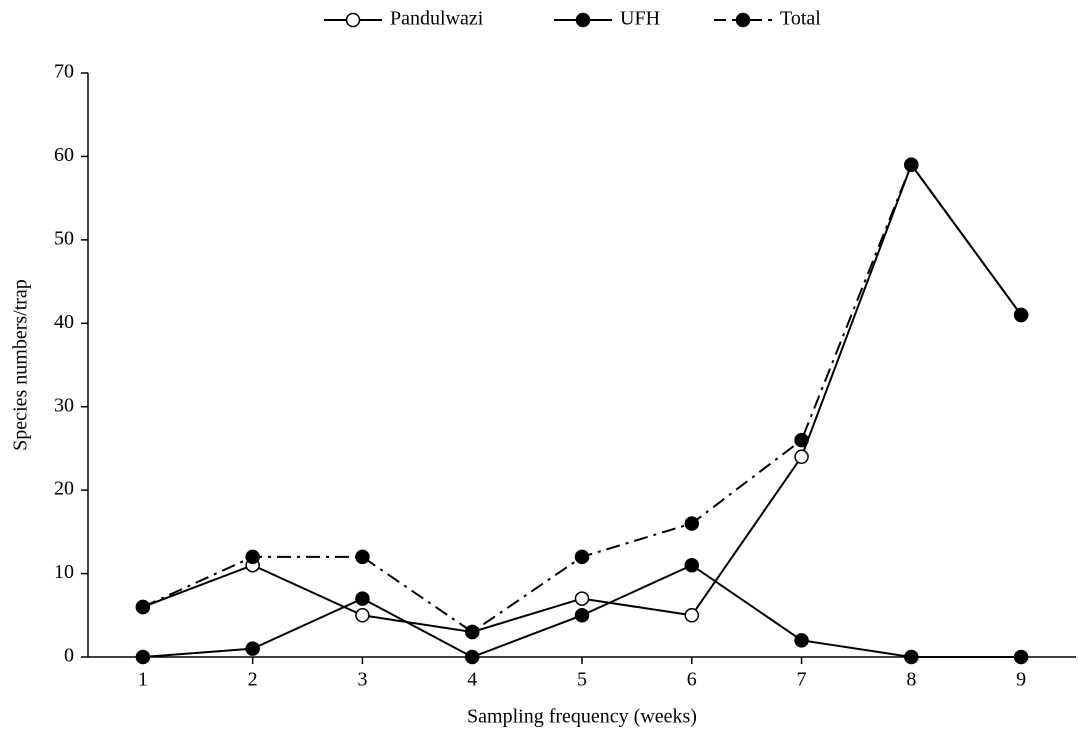  What do you see at coordinates (582, 717) in the screenshot?
I see `x-axis-label: Sampling frequency (weeks)` at bounding box center [582, 717].